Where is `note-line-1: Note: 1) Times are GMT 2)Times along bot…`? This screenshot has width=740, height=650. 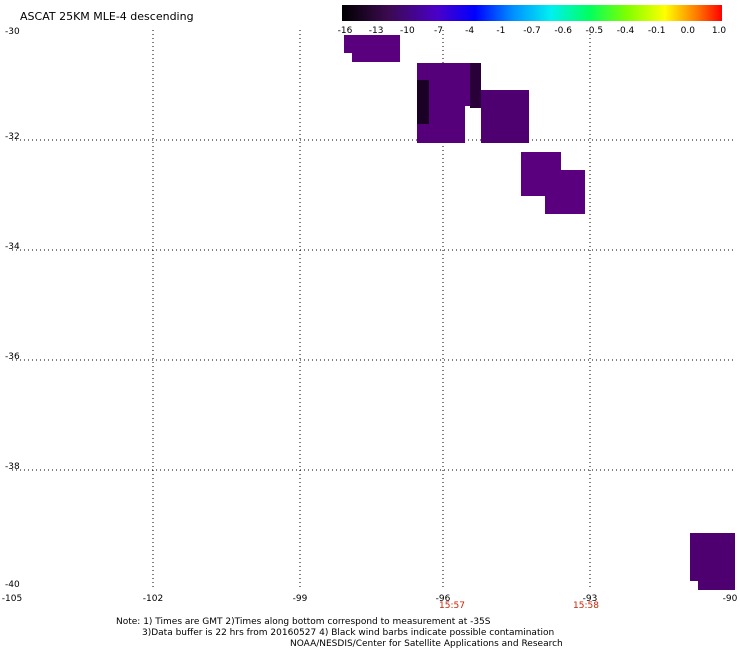 note-line-1: Note: 1) Times are GMT 2)Times along bot… is located at coordinates (303, 622).